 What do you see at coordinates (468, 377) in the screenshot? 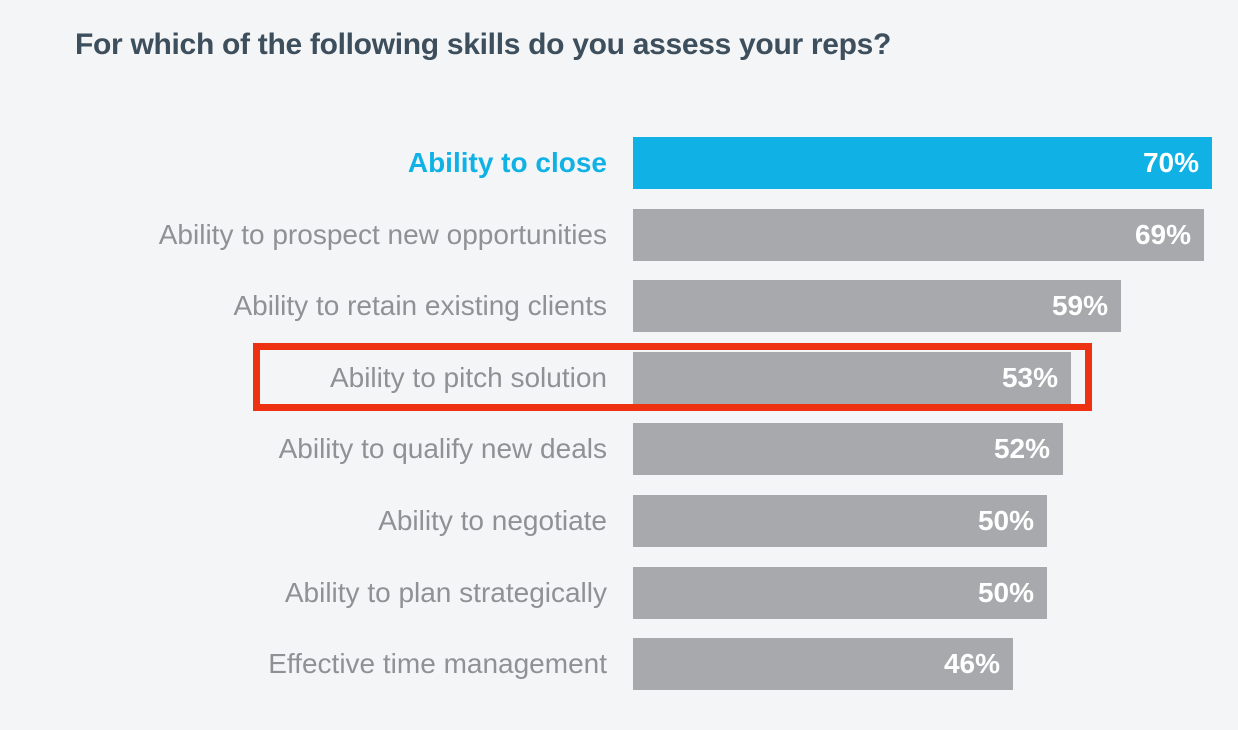
I see `category-label: Ability to pitch solution` at bounding box center [468, 377].